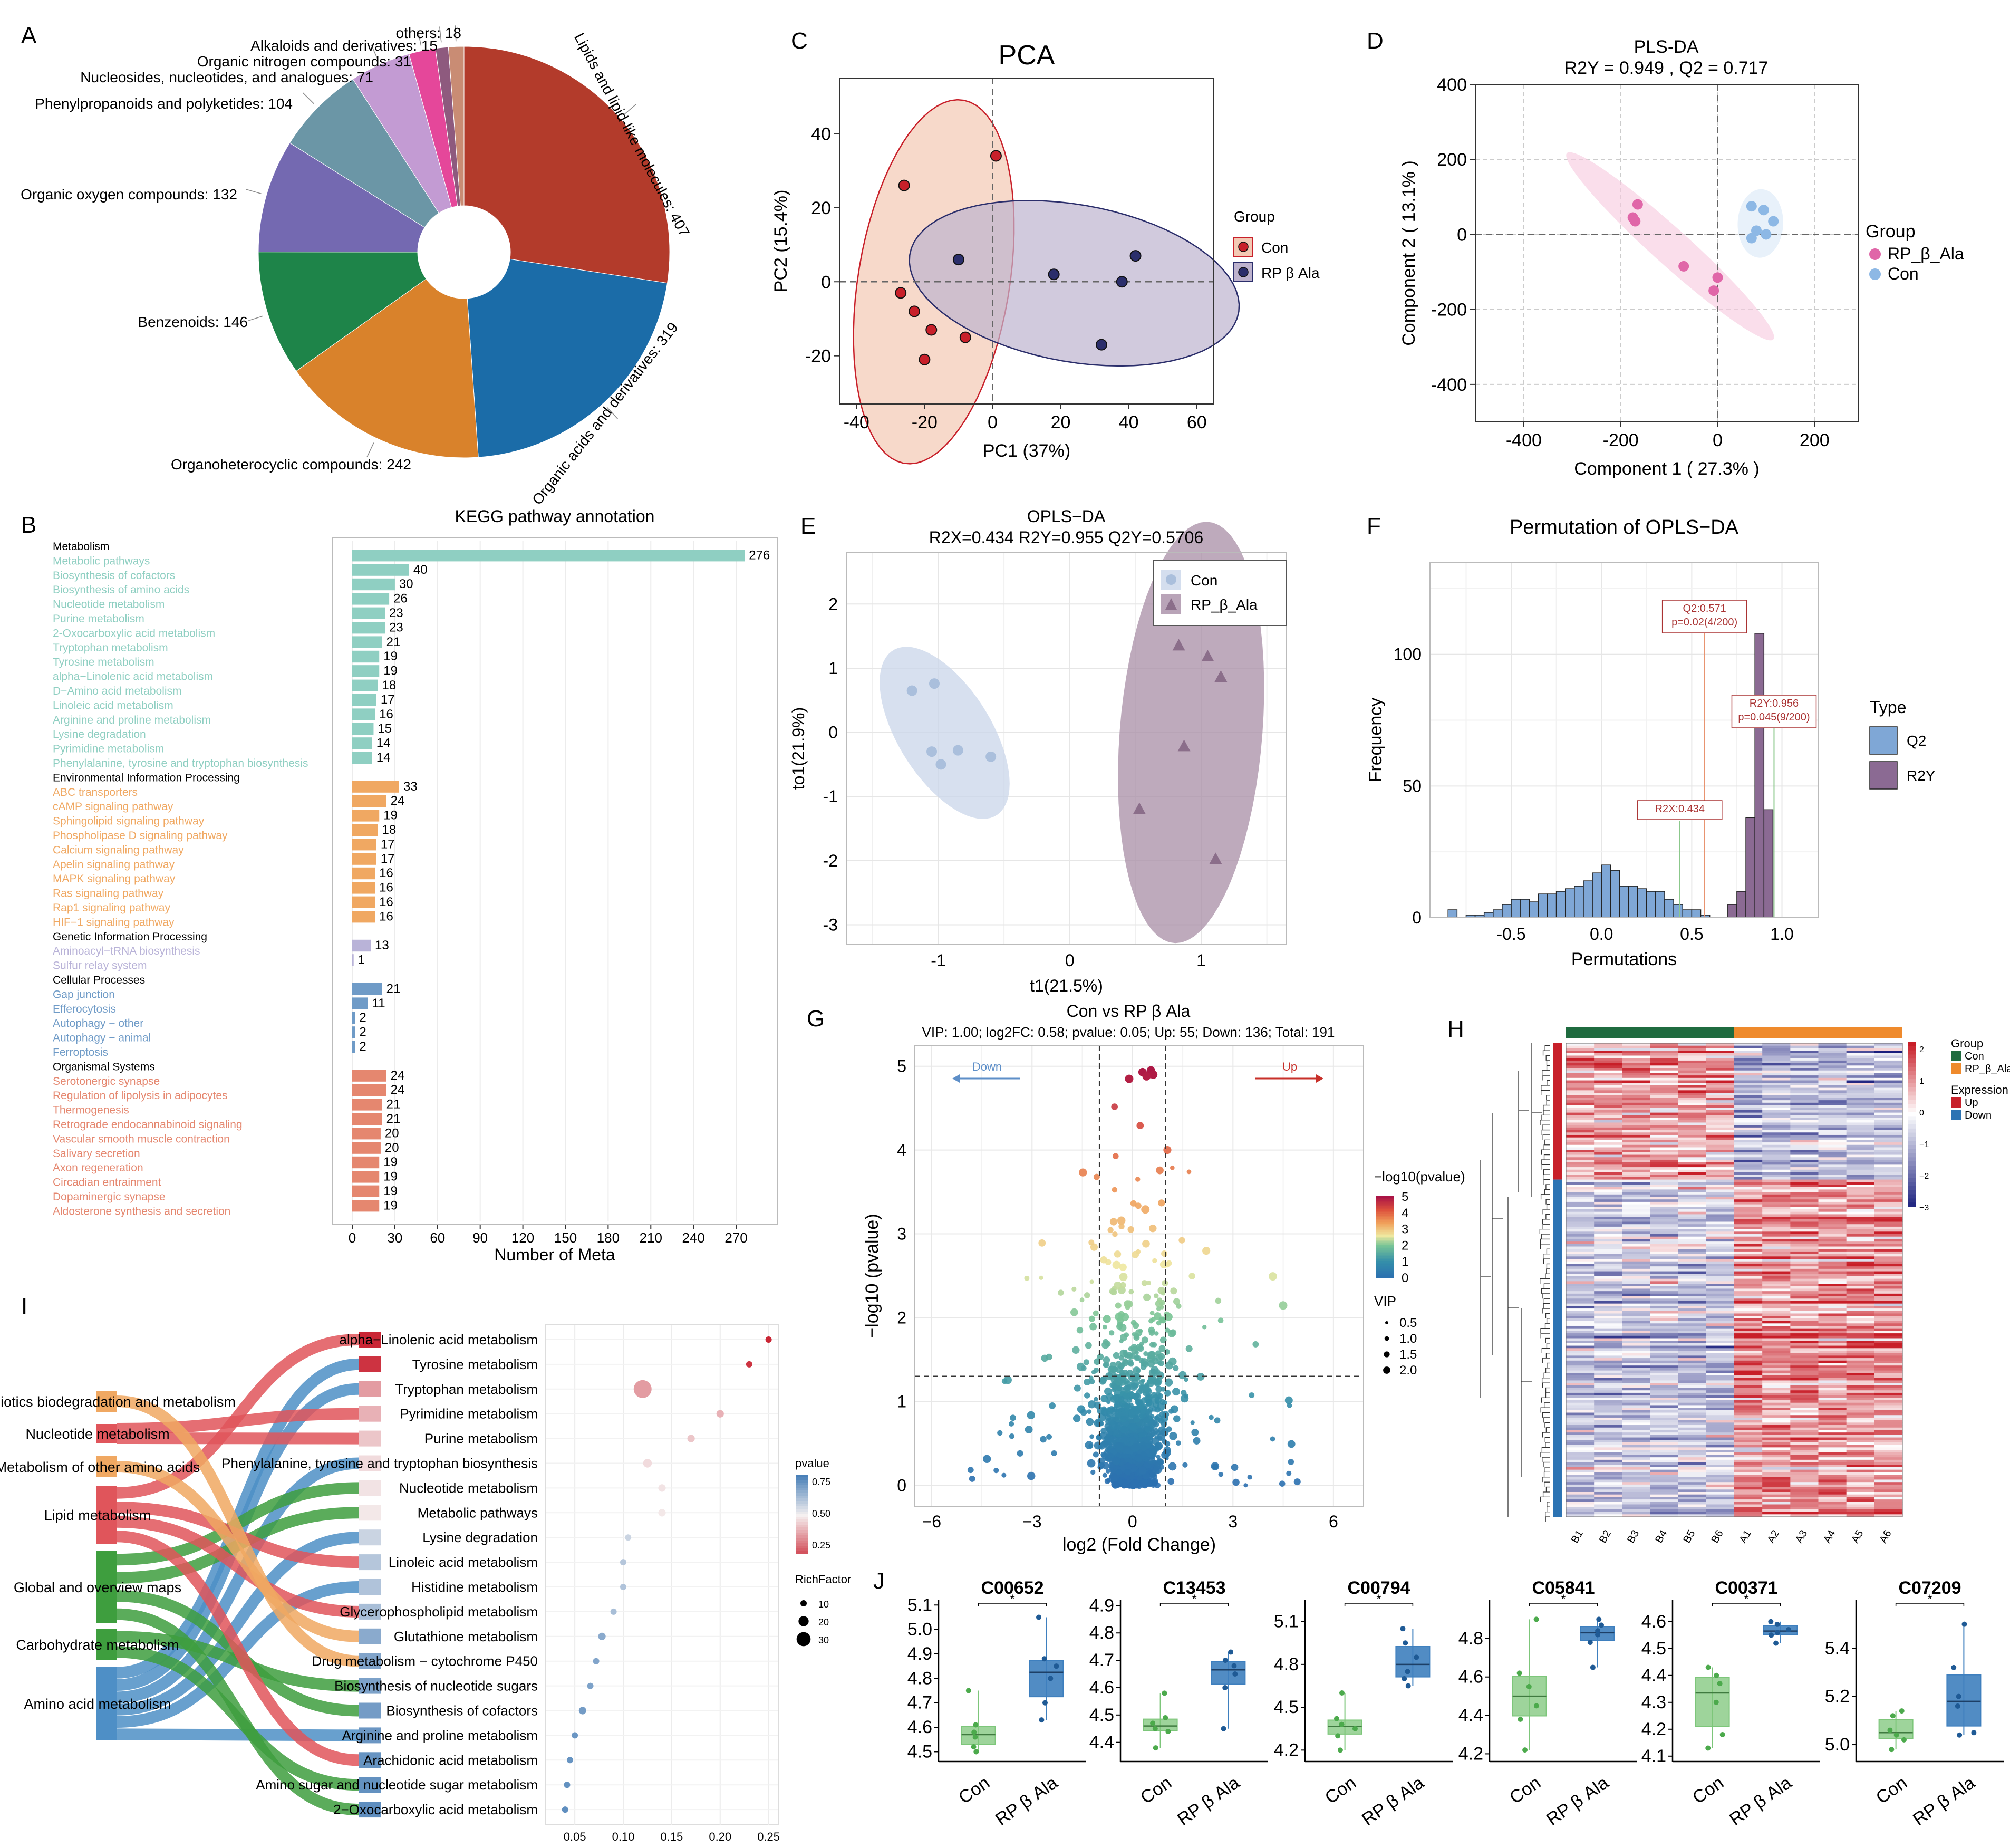 The image size is (2010, 1848). Describe the element at coordinates (101, 561) in the screenshot. I see `pathway-label: Metabolic pathways` at that location.